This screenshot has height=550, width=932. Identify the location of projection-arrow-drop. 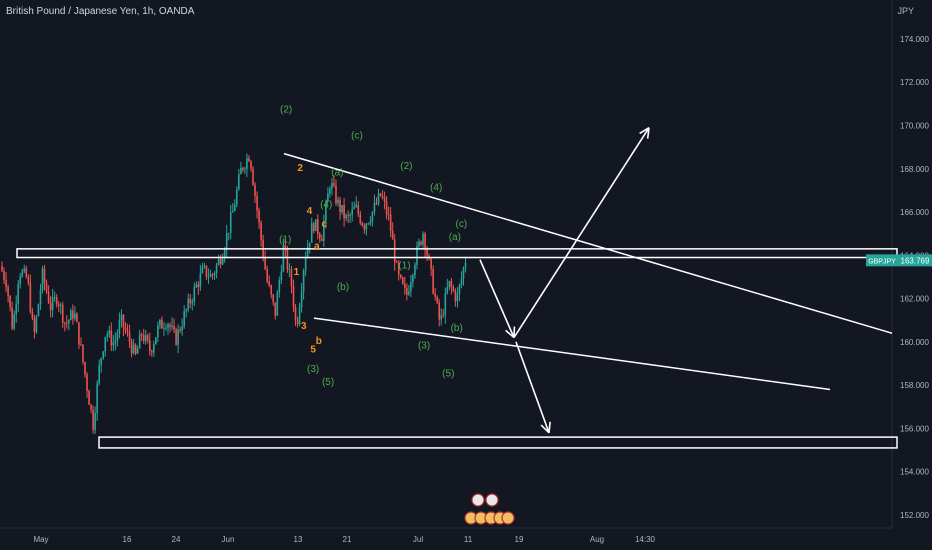
(532, 387).